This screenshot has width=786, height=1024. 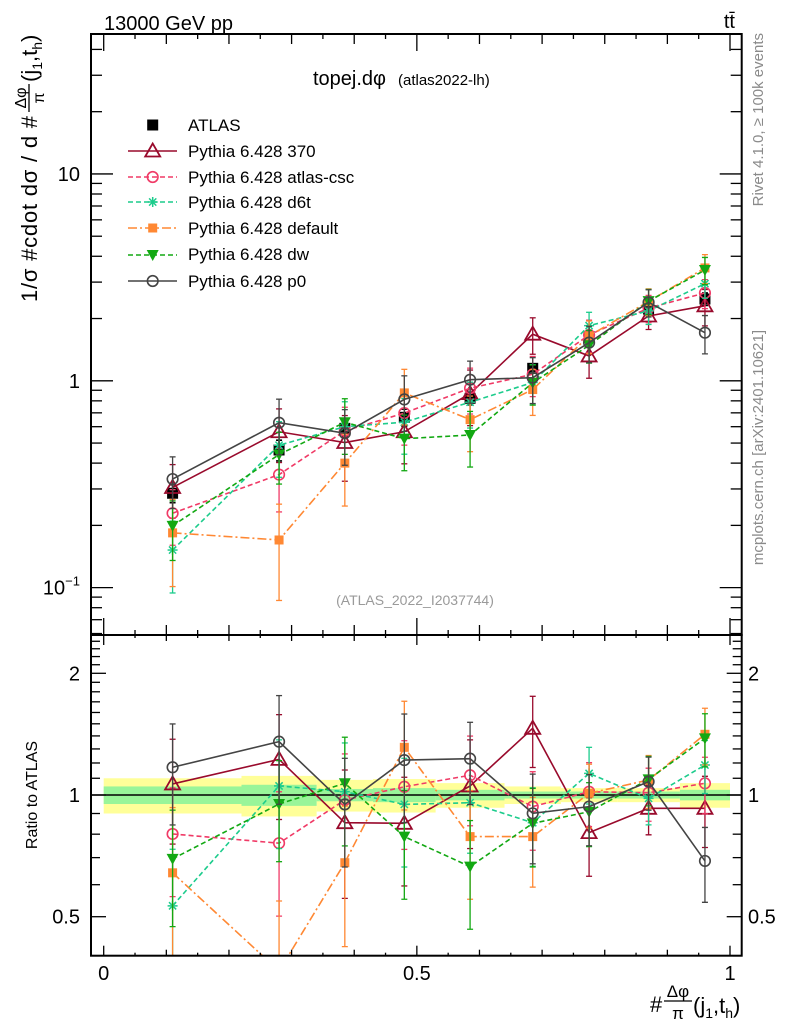 I want to click on data-point-default, so click(x=279, y=540).